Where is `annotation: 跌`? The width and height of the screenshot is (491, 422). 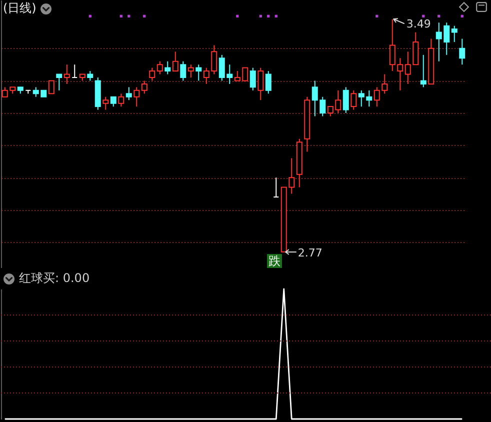
annotation: 跌 is located at coordinates (274, 261).